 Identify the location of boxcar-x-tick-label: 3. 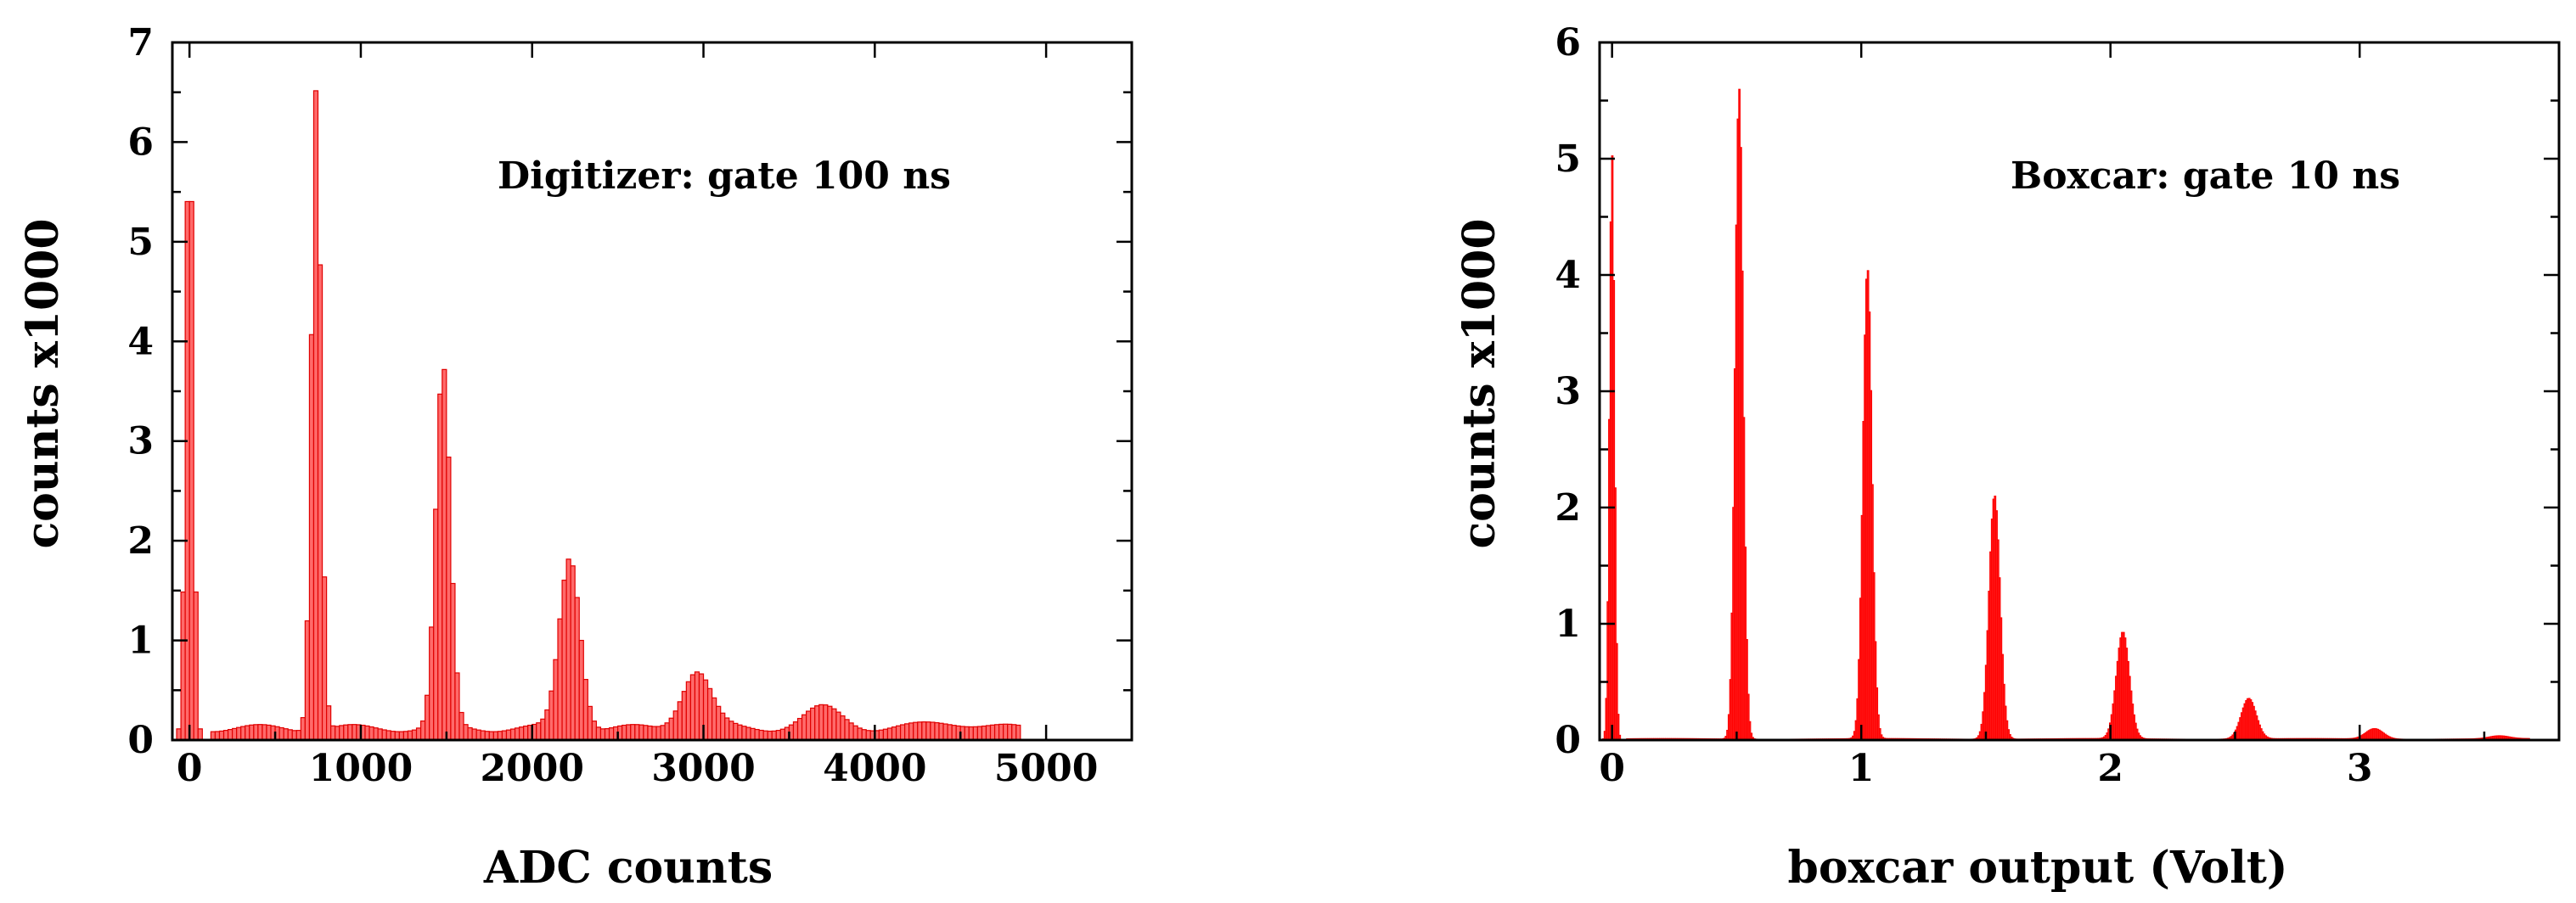
(2360, 769).